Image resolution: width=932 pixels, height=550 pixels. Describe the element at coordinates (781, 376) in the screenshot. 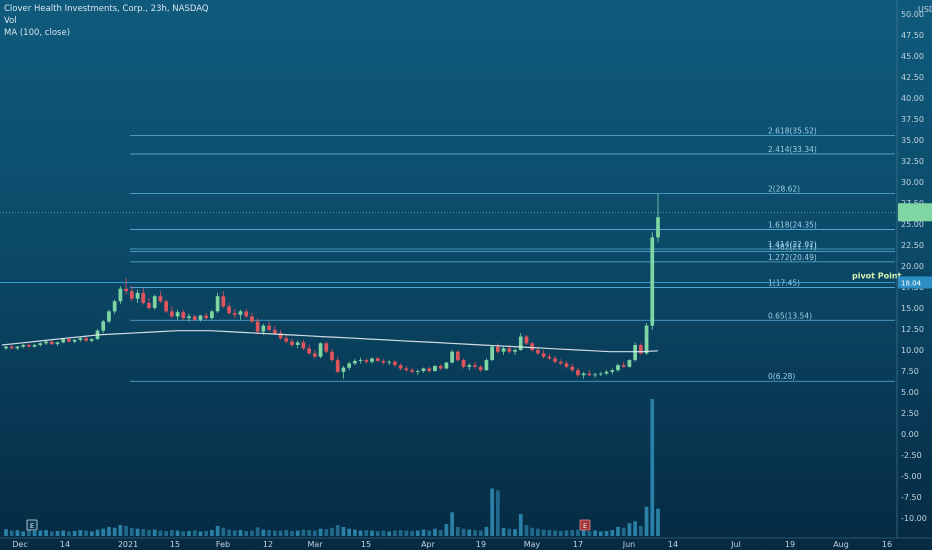

I see `fib-label: 0(6.28)` at that location.